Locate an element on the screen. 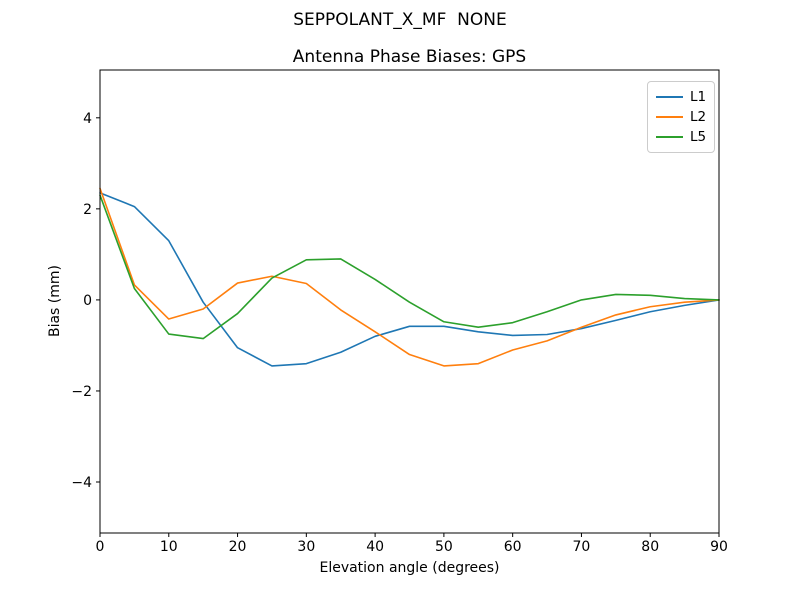 This screenshot has width=800, height=600. legend: L1 L2 L5 is located at coordinates (681, 117).